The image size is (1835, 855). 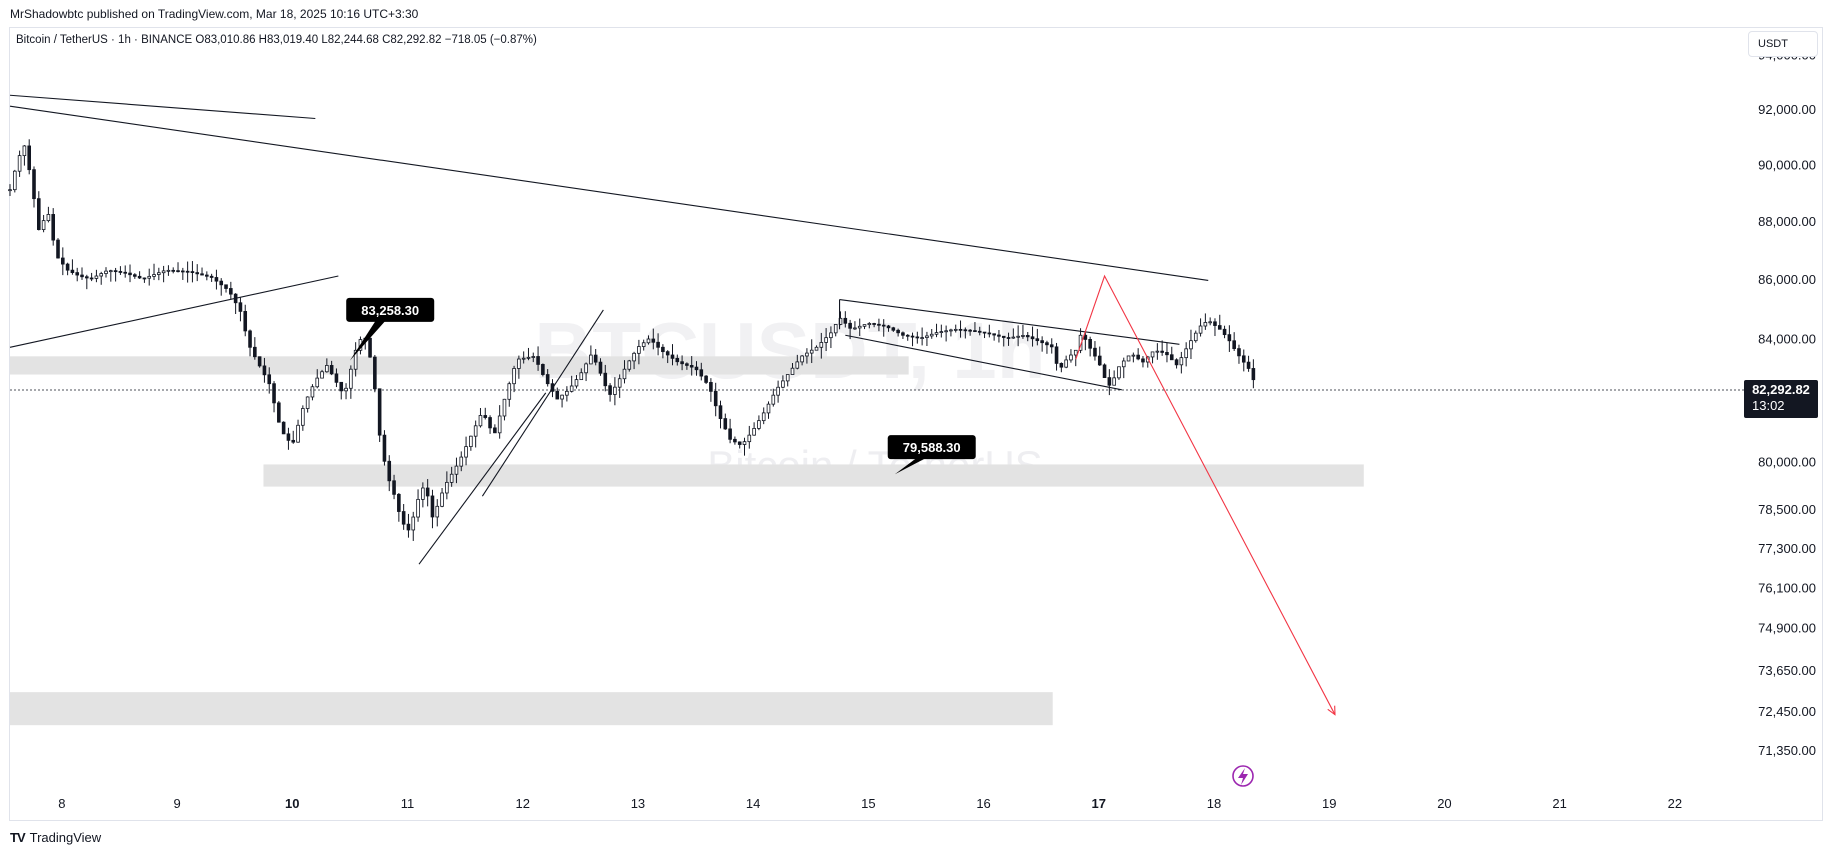 I want to click on rising-wedge-upper, so click(x=542, y=403).